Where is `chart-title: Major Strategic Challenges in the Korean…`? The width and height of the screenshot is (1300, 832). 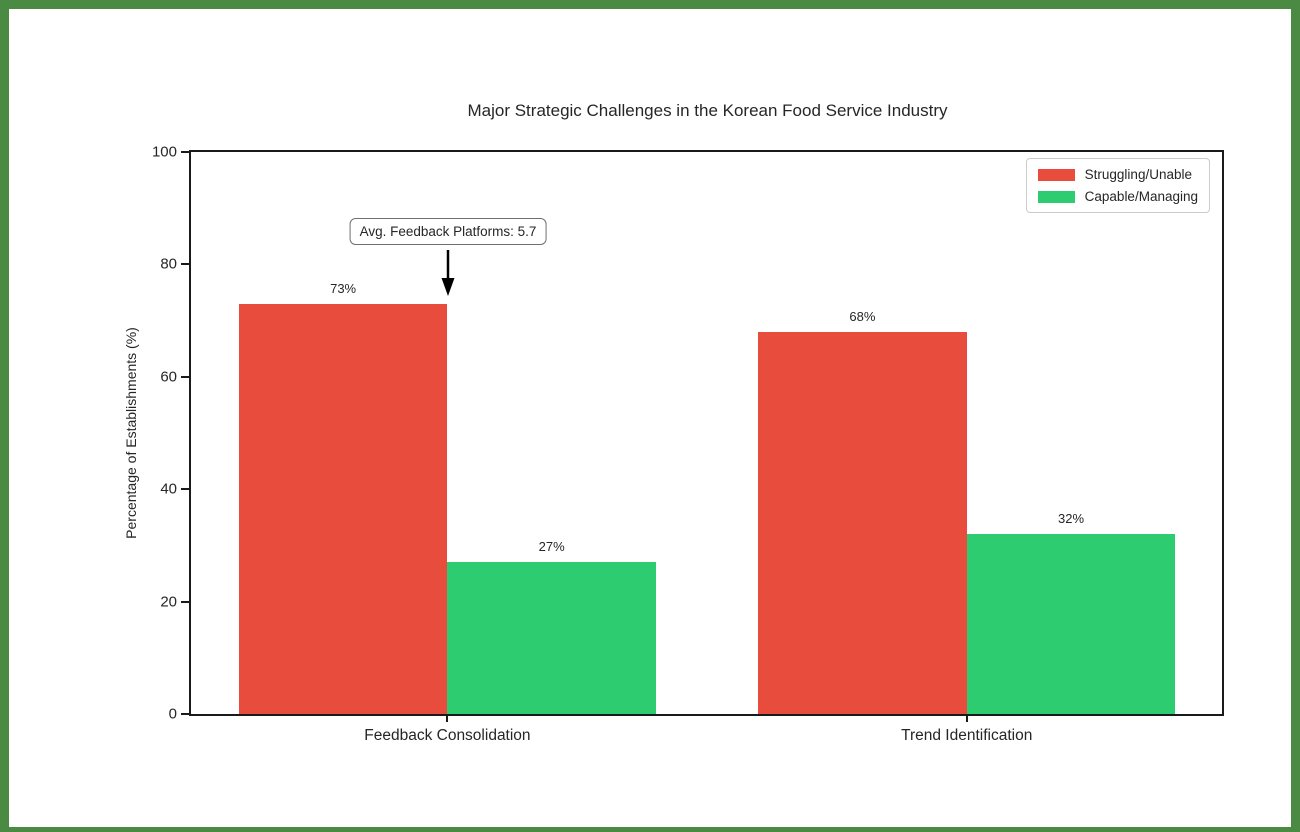
chart-title: Major Strategic Challenges in the Korean… is located at coordinates (707, 110).